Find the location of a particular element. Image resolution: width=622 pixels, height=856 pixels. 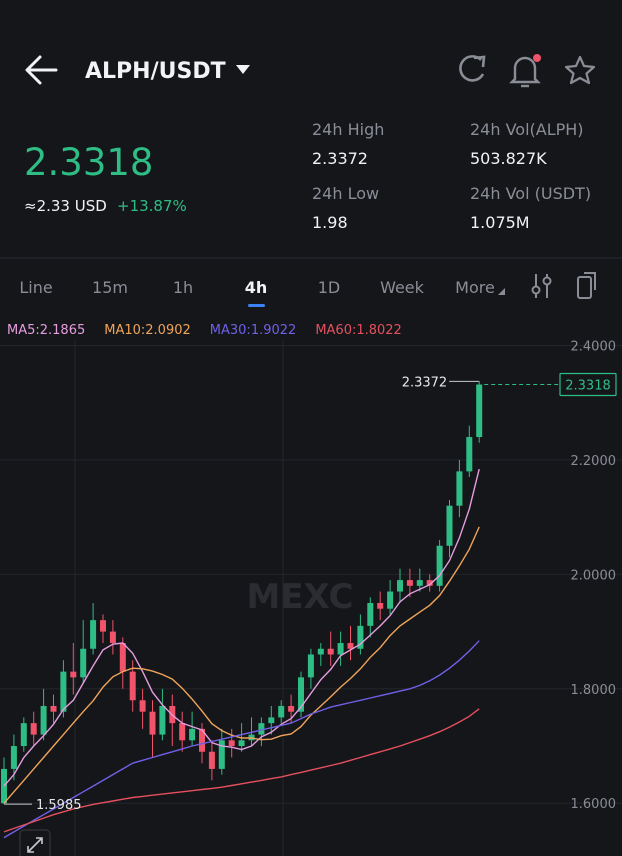

refresh-icon is located at coordinates (472, 68).